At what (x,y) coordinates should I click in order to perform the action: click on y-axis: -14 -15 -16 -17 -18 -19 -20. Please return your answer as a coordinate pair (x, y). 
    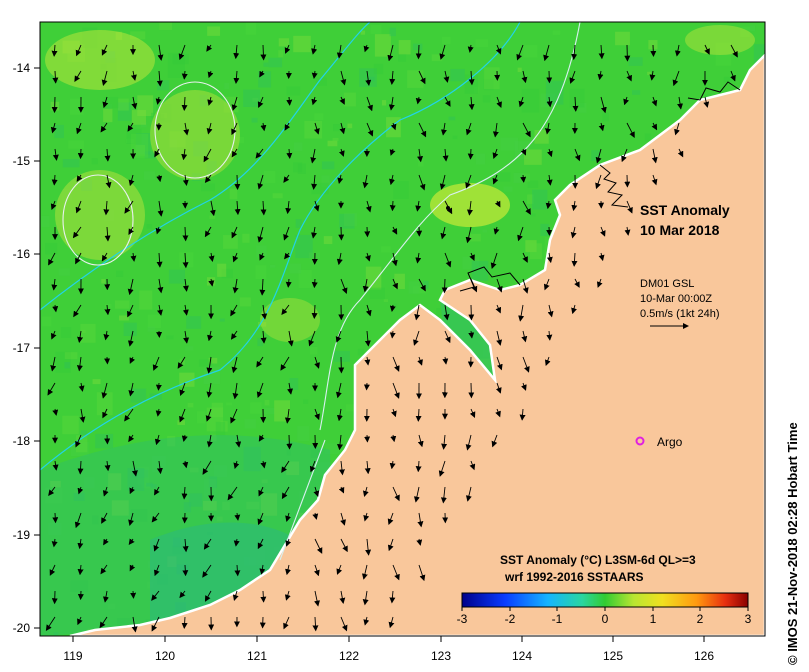
    Looking at the image, I should click on (26, 348).